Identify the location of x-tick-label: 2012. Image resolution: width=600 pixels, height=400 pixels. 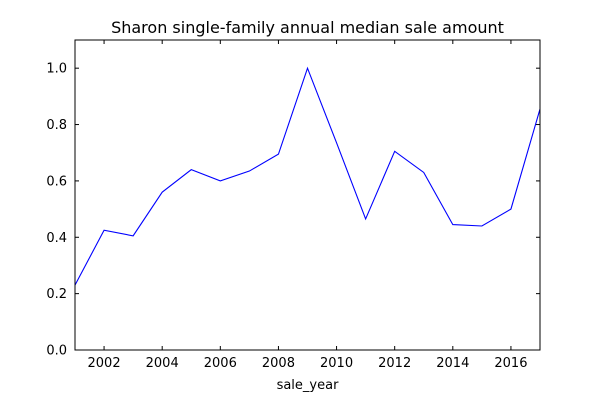
(394, 363).